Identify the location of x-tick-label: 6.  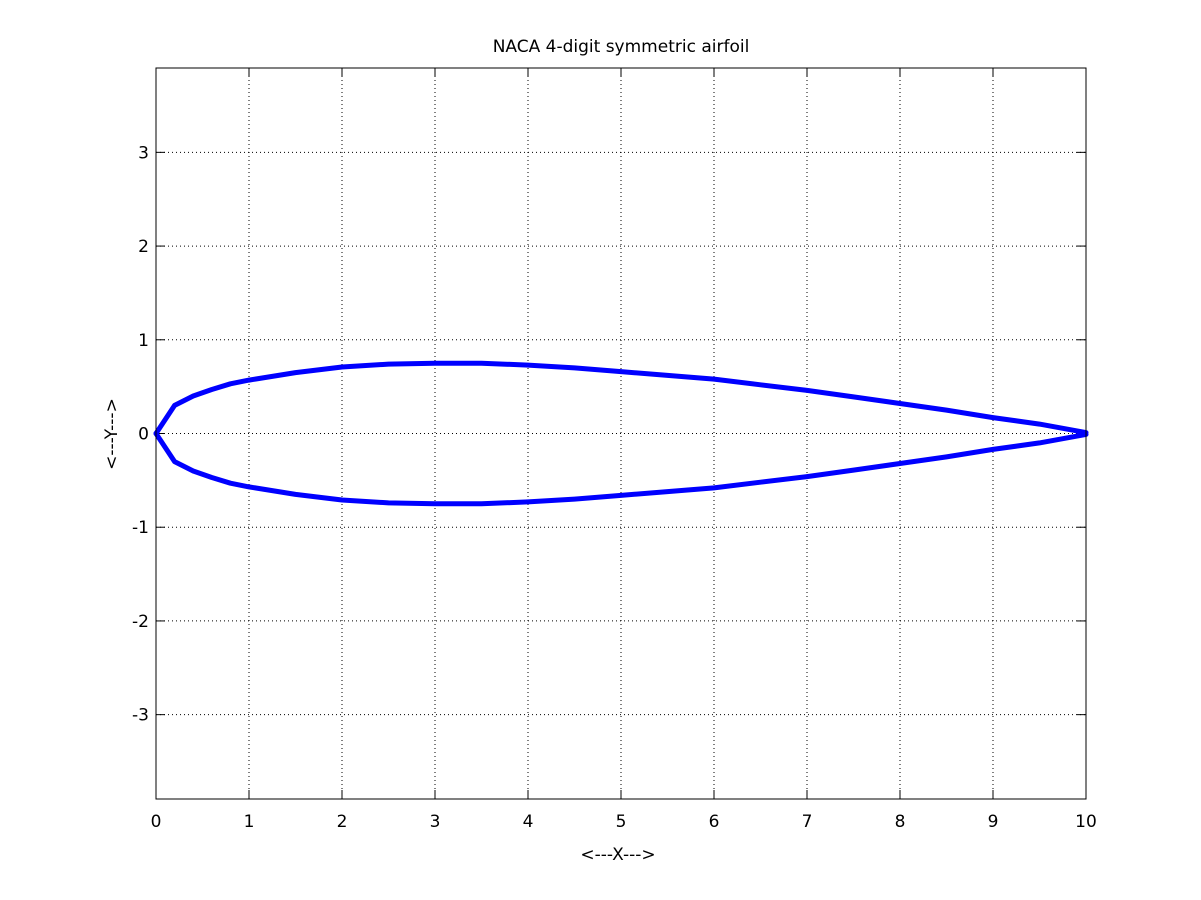
(714, 822).